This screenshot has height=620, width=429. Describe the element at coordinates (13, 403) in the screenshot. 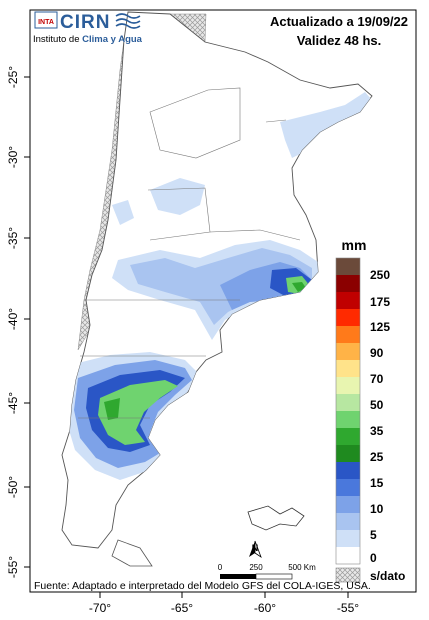

I see `lat-label: -45°` at that location.